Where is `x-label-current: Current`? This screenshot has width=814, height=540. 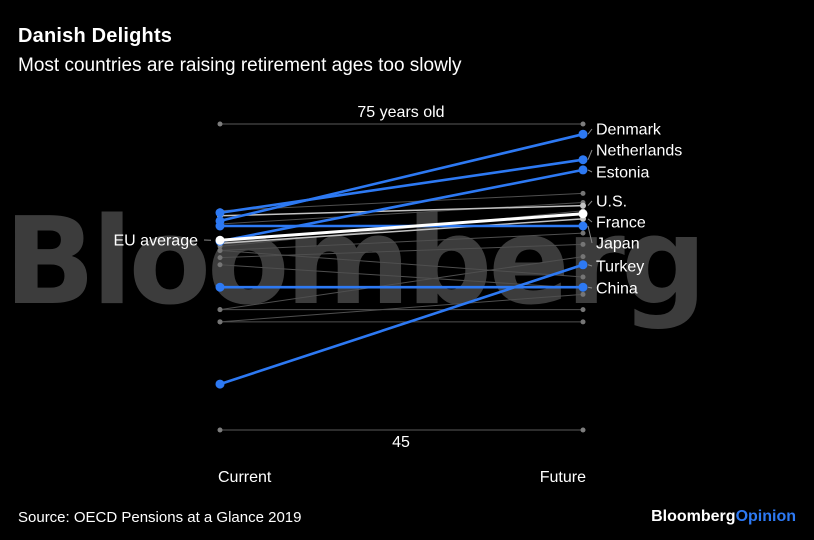 x-label-current: Current is located at coordinates (245, 477).